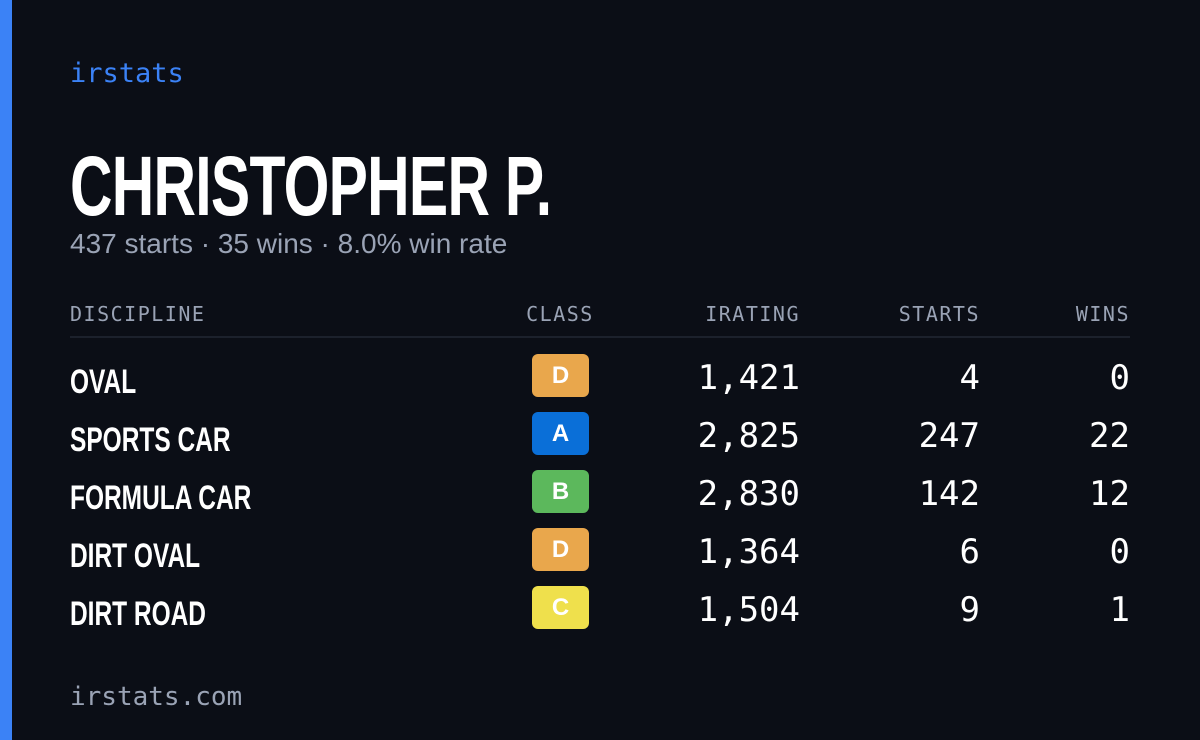 The image size is (1200, 740). What do you see at coordinates (1119, 610) in the screenshot?
I see `wins: 1` at bounding box center [1119, 610].